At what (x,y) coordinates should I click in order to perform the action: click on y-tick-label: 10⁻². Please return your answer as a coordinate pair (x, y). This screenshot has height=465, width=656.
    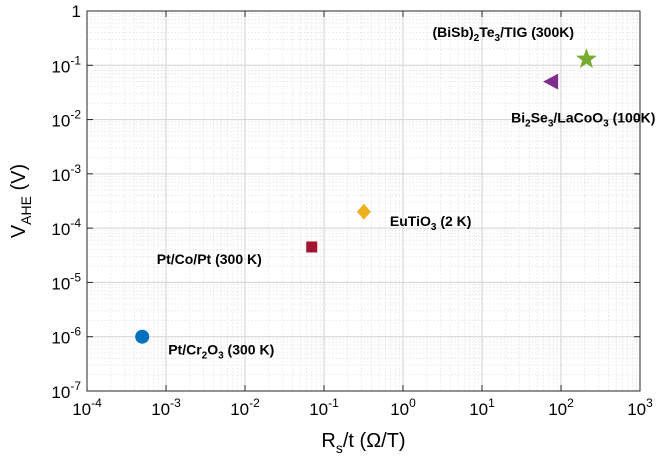
    Looking at the image, I should click on (66, 119).